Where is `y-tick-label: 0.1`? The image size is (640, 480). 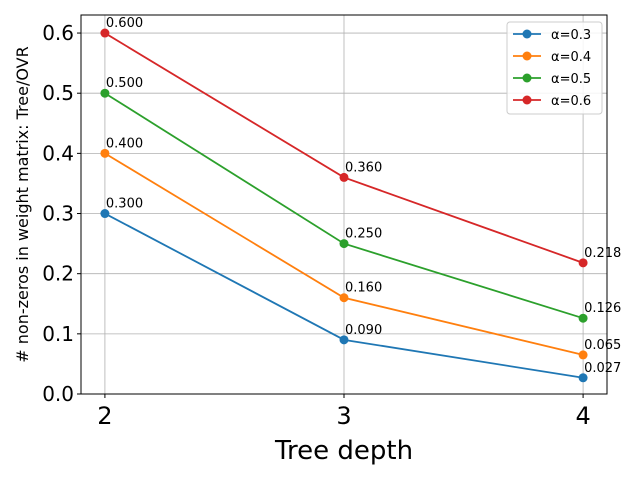
y-tick-label: 0.1 is located at coordinates (58, 334).